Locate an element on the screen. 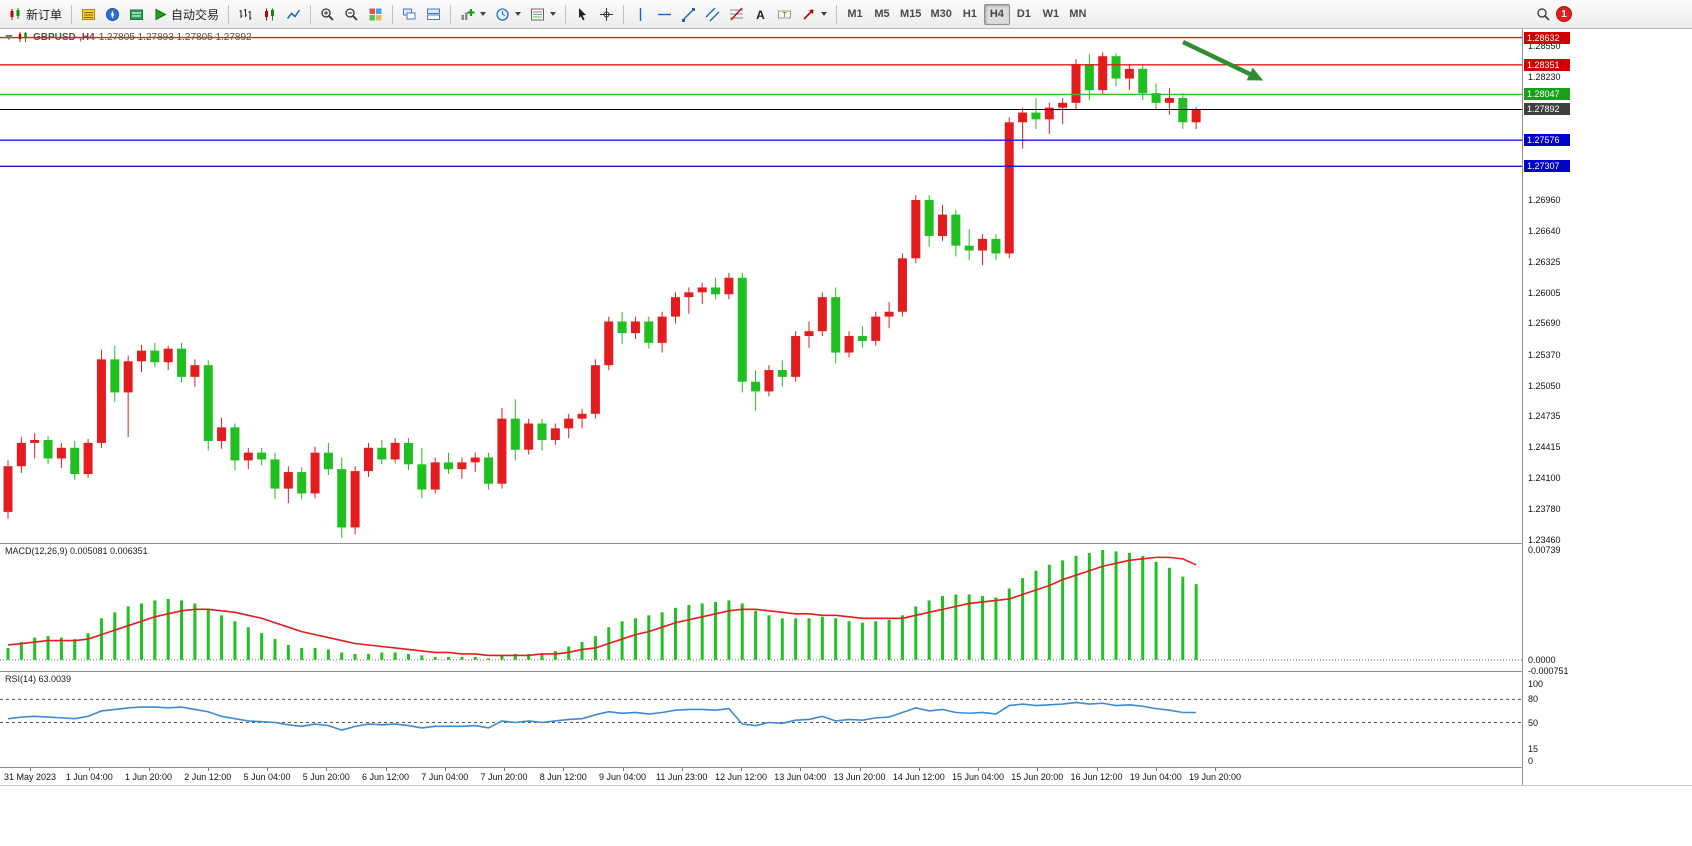 The image size is (1692, 846). svg-text: T is located at coordinates (784, 15).